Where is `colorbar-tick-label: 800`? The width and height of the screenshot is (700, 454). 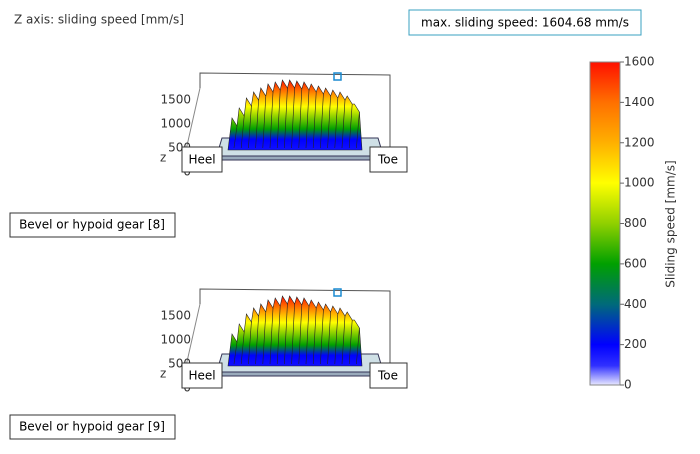
colorbar-tick-label: 800 is located at coordinates (635, 223).